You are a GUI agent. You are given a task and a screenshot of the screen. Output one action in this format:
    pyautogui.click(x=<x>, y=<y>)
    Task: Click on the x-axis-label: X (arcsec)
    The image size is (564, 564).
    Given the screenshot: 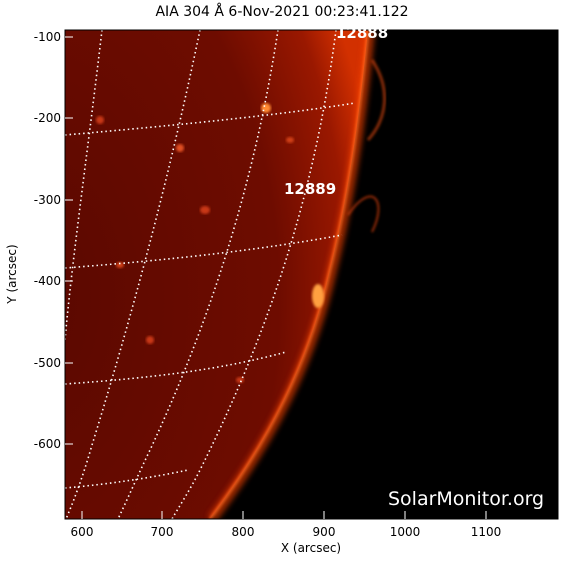 What is the action you would take?
    pyautogui.click(x=311, y=548)
    